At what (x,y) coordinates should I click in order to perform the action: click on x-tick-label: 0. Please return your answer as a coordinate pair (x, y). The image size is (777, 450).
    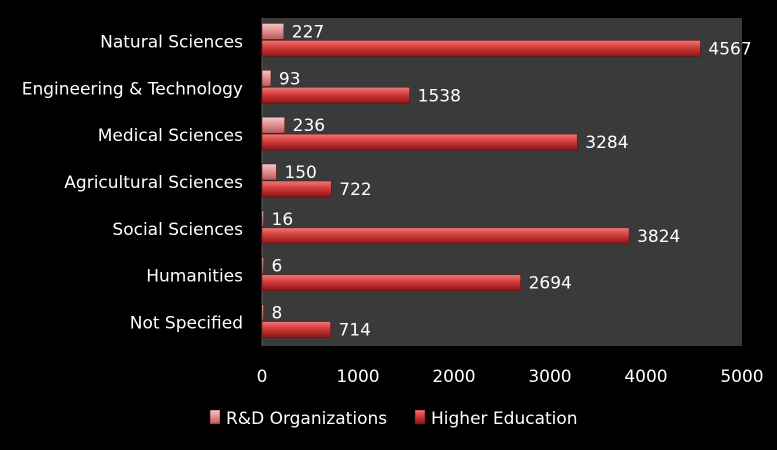
    Looking at the image, I should click on (262, 377).